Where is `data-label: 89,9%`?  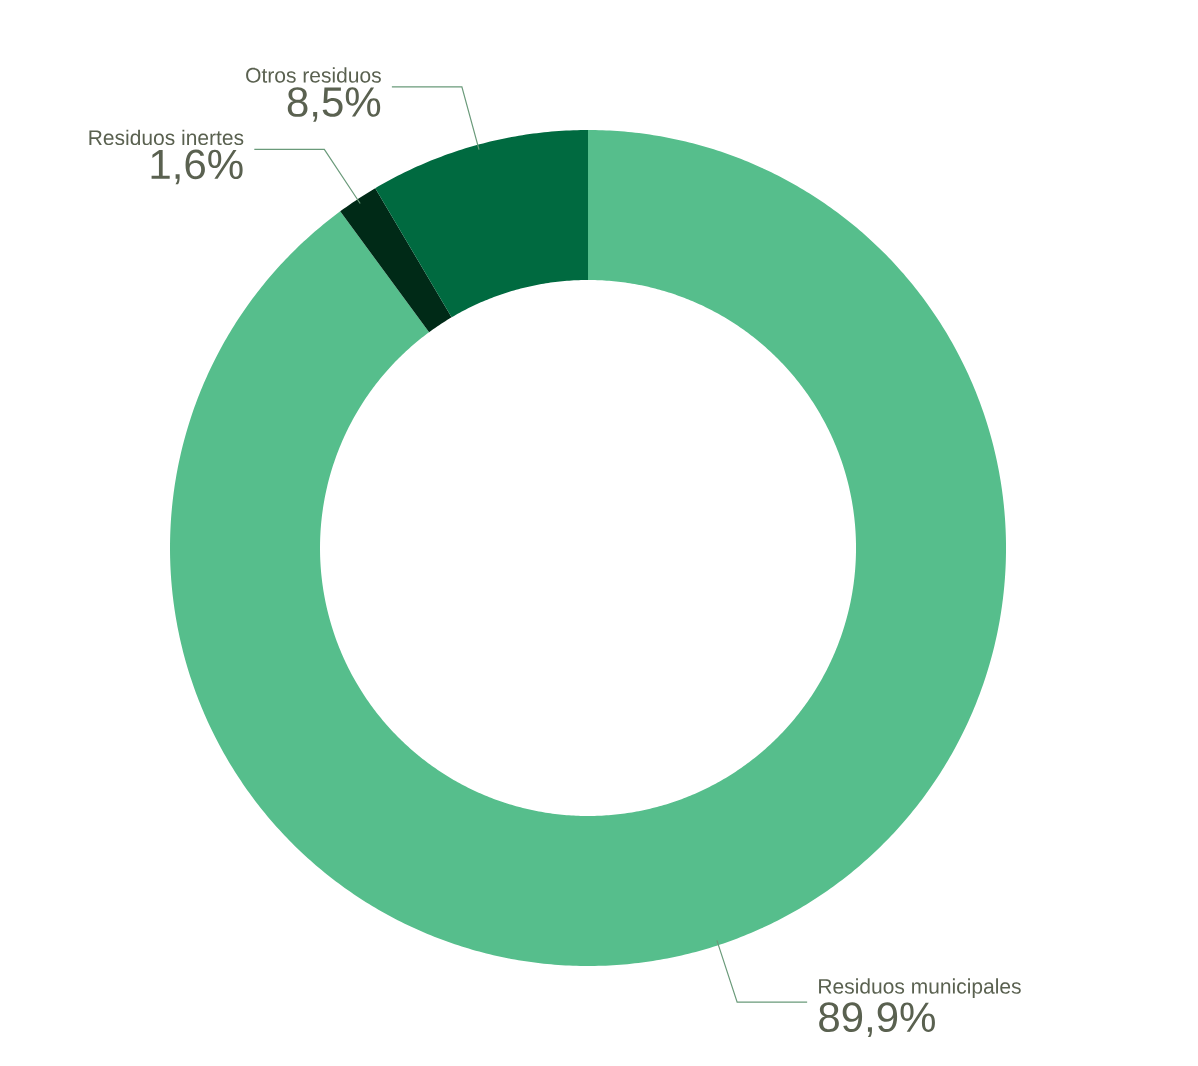
data-label: 89,9% is located at coordinates (877, 1020).